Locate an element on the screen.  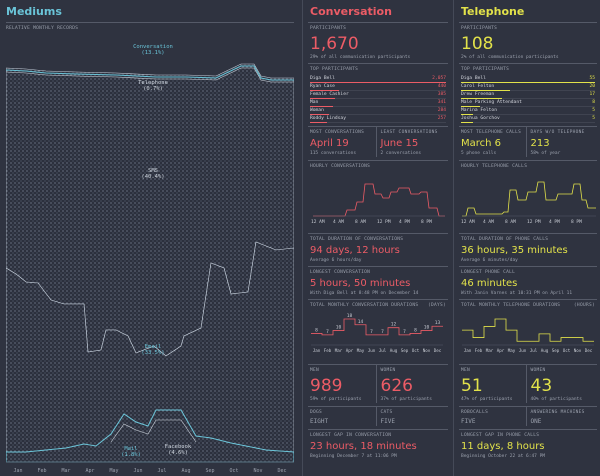
hourly-line is located at coordinates (529, 199).